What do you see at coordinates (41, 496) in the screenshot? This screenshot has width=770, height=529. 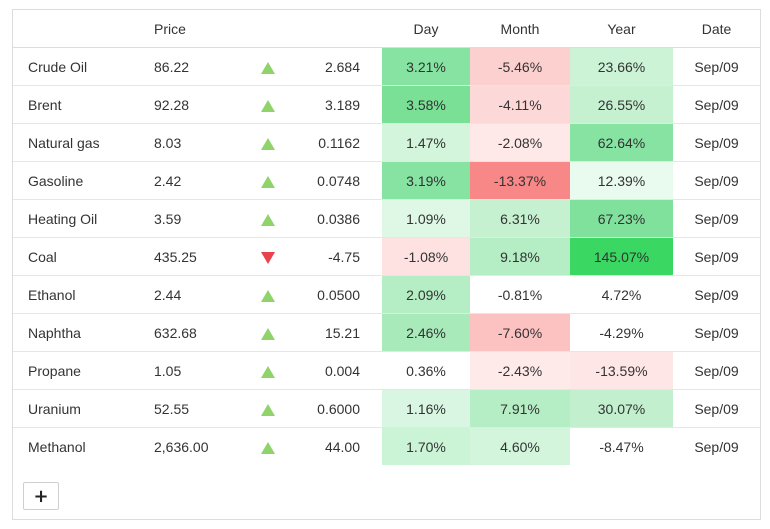 I see `add-row-button: +` at bounding box center [41, 496].